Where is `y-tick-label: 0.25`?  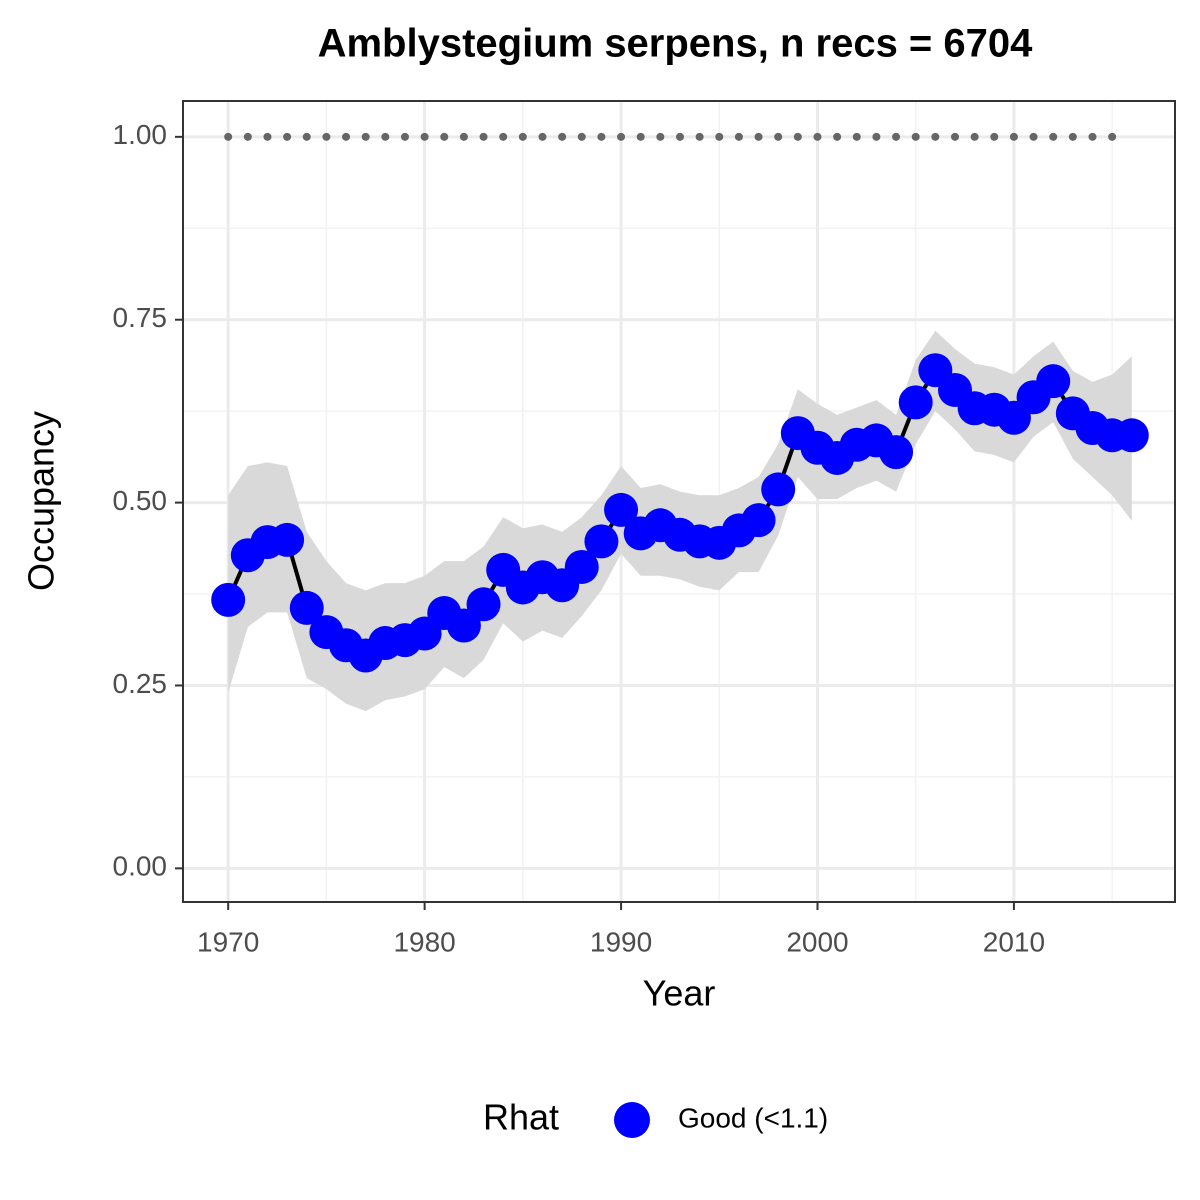
y-tick-label: 0.25 is located at coordinates (140, 683).